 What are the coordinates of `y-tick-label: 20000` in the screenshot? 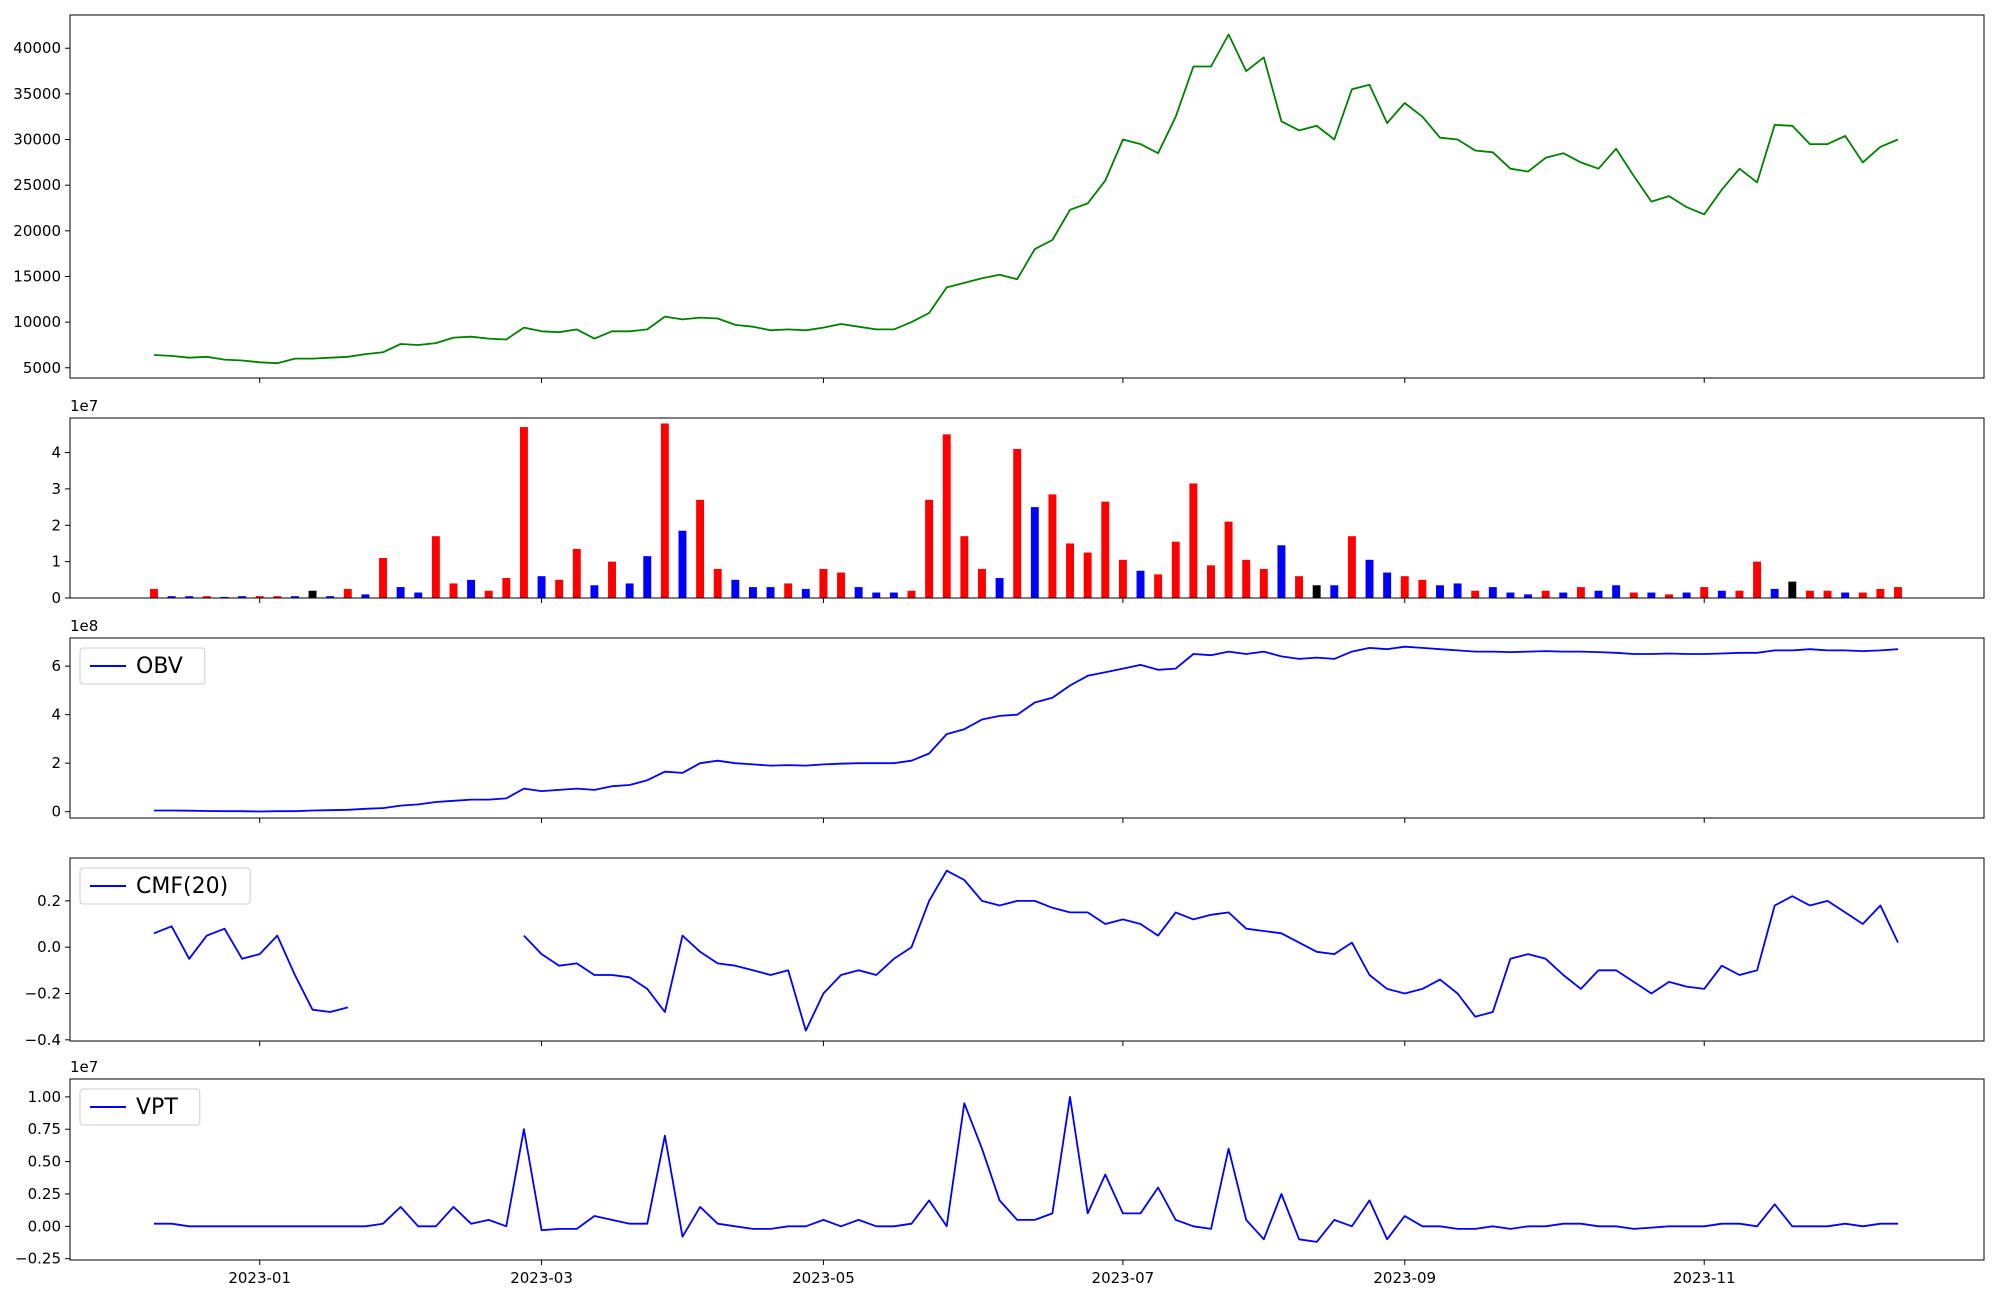 It's located at (37, 231).